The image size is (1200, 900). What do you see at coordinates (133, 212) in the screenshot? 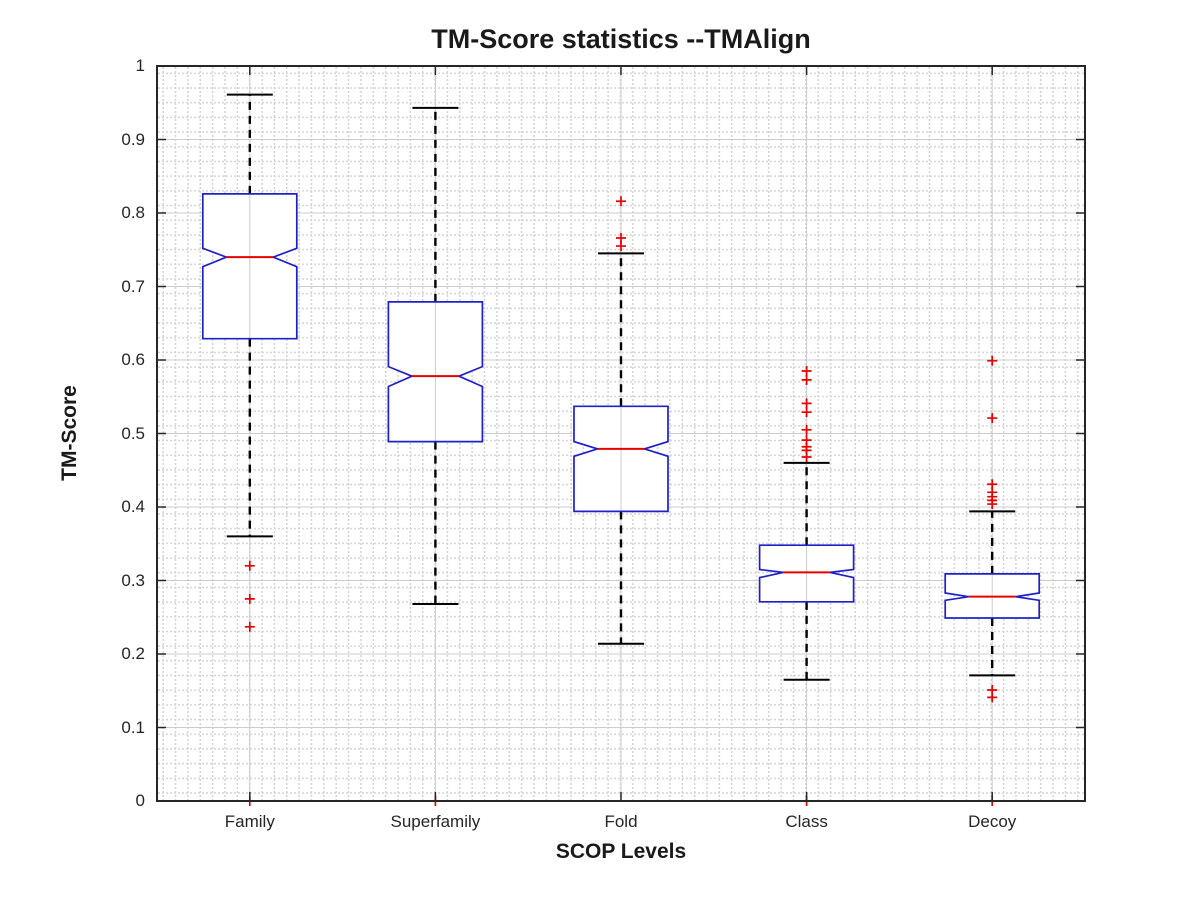
I see `y-tick-label: 0.8` at bounding box center [133, 212].